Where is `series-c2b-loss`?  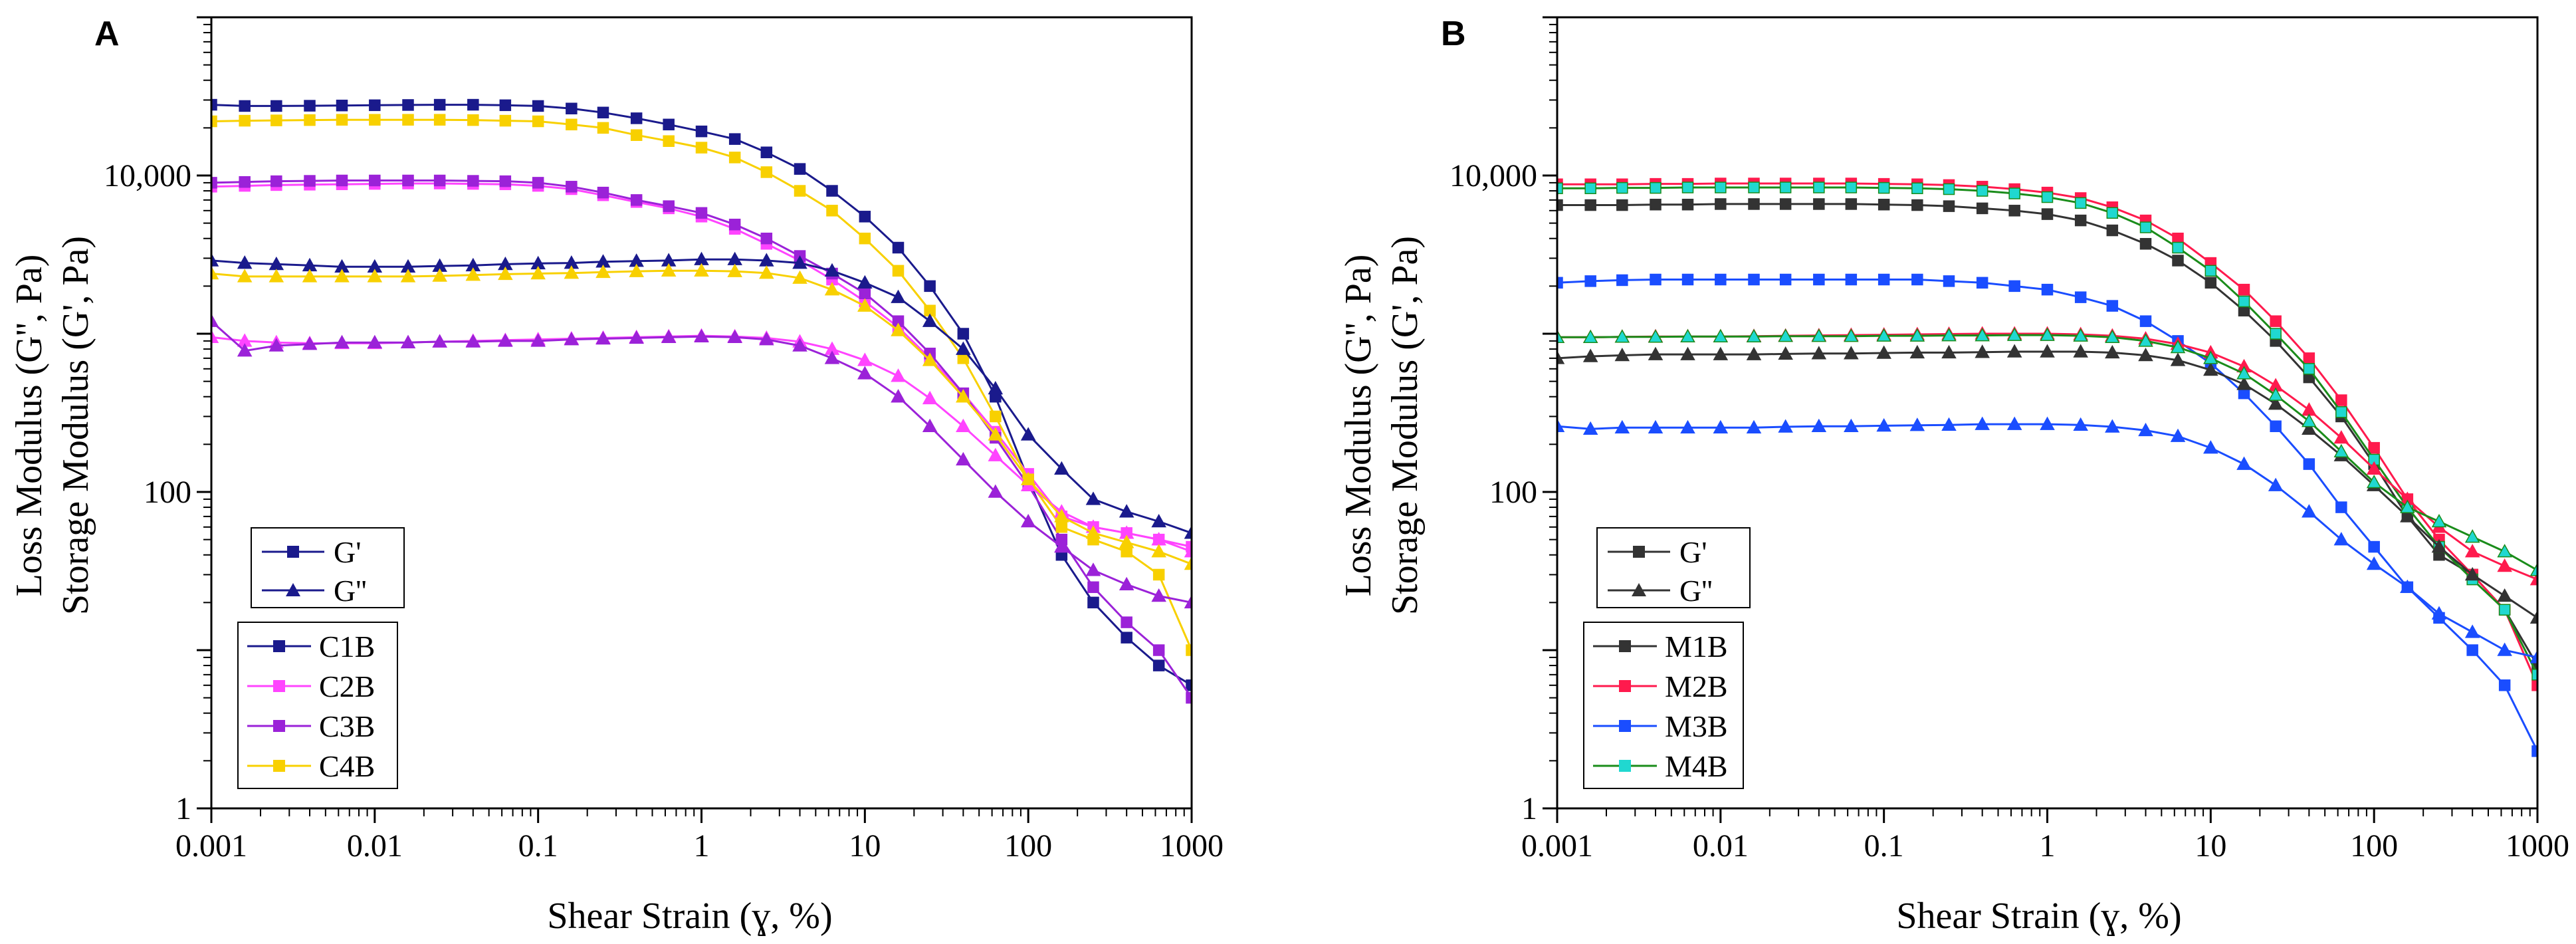
series-c2b-loss is located at coordinates (701, 443).